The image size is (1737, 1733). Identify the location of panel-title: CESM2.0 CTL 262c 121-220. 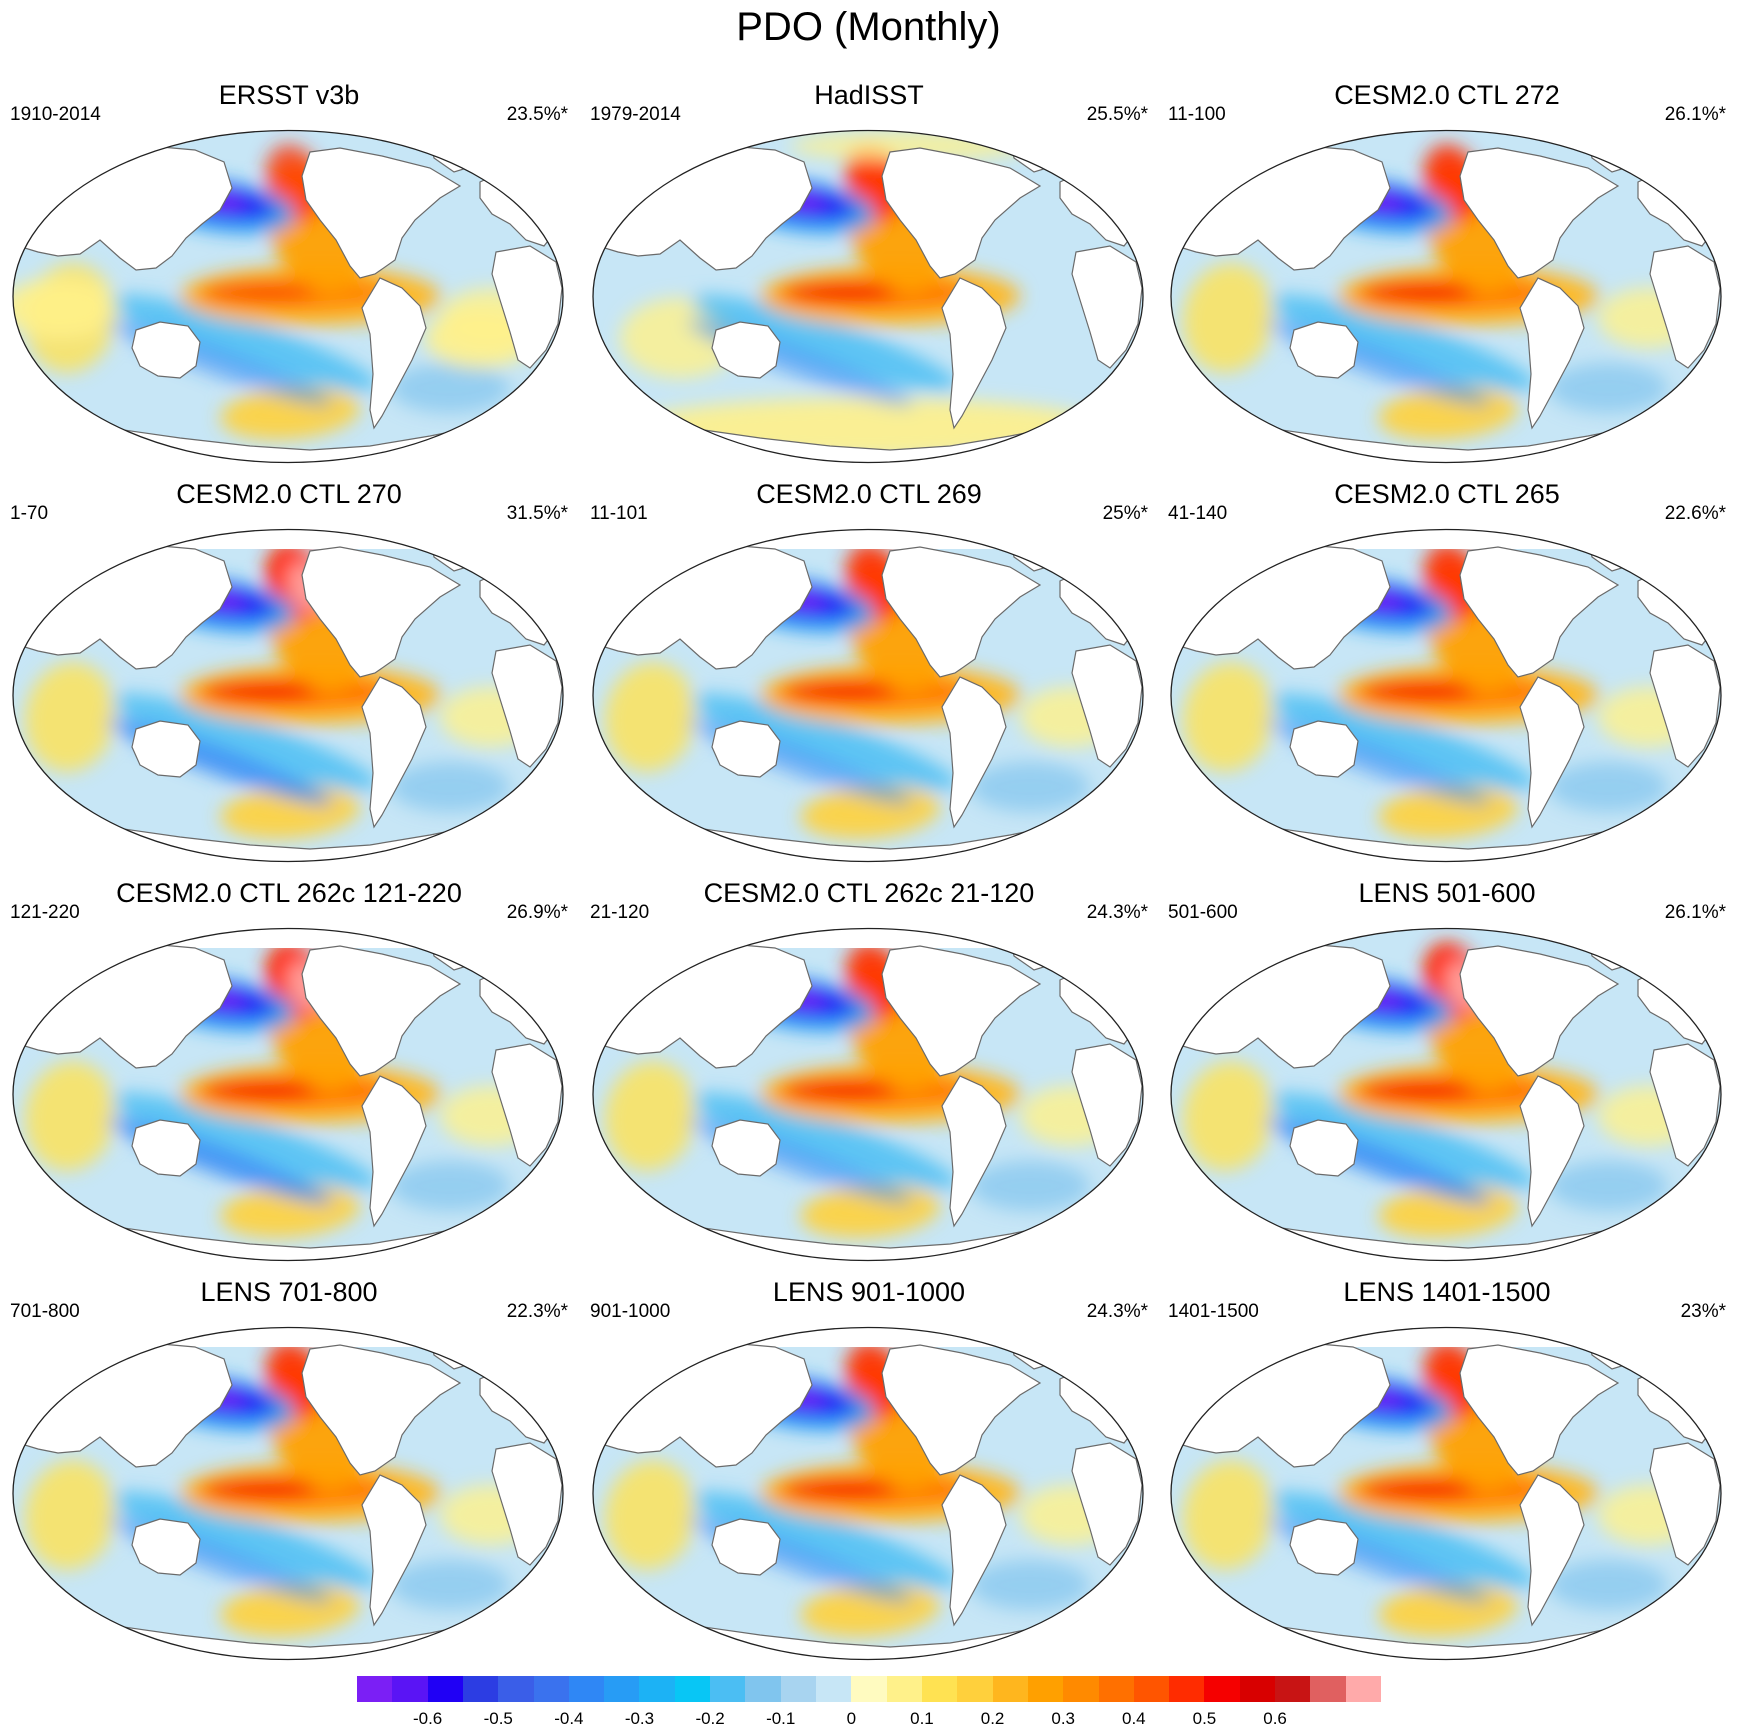
(289, 893).